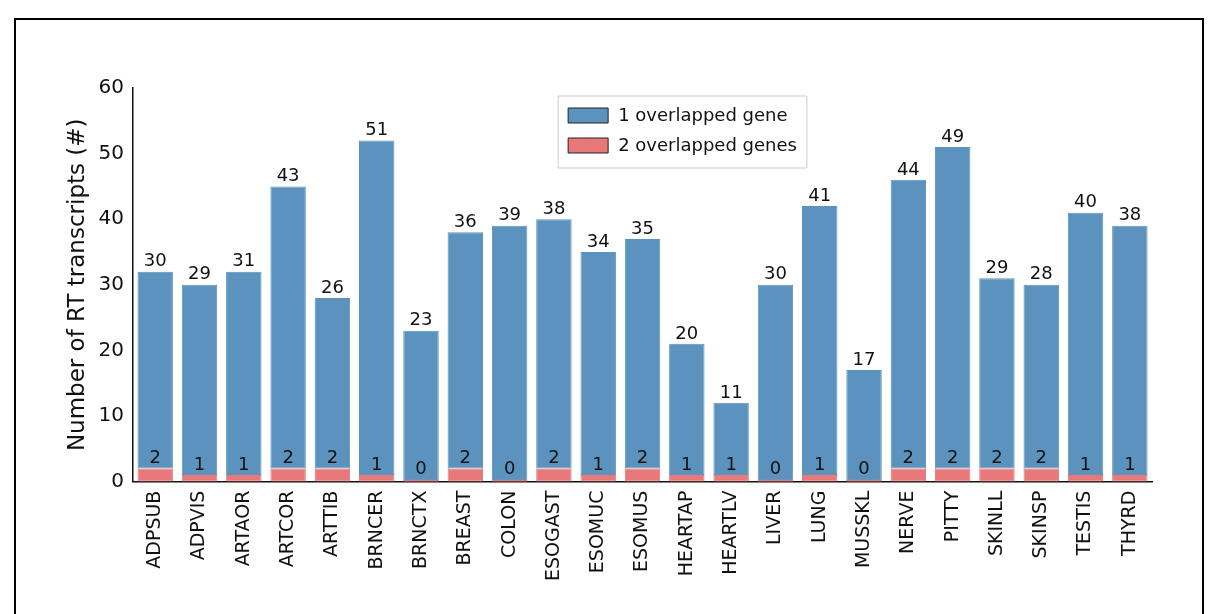 This screenshot has width=1208, height=614. I want to click on data-label: 11, so click(731, 391).